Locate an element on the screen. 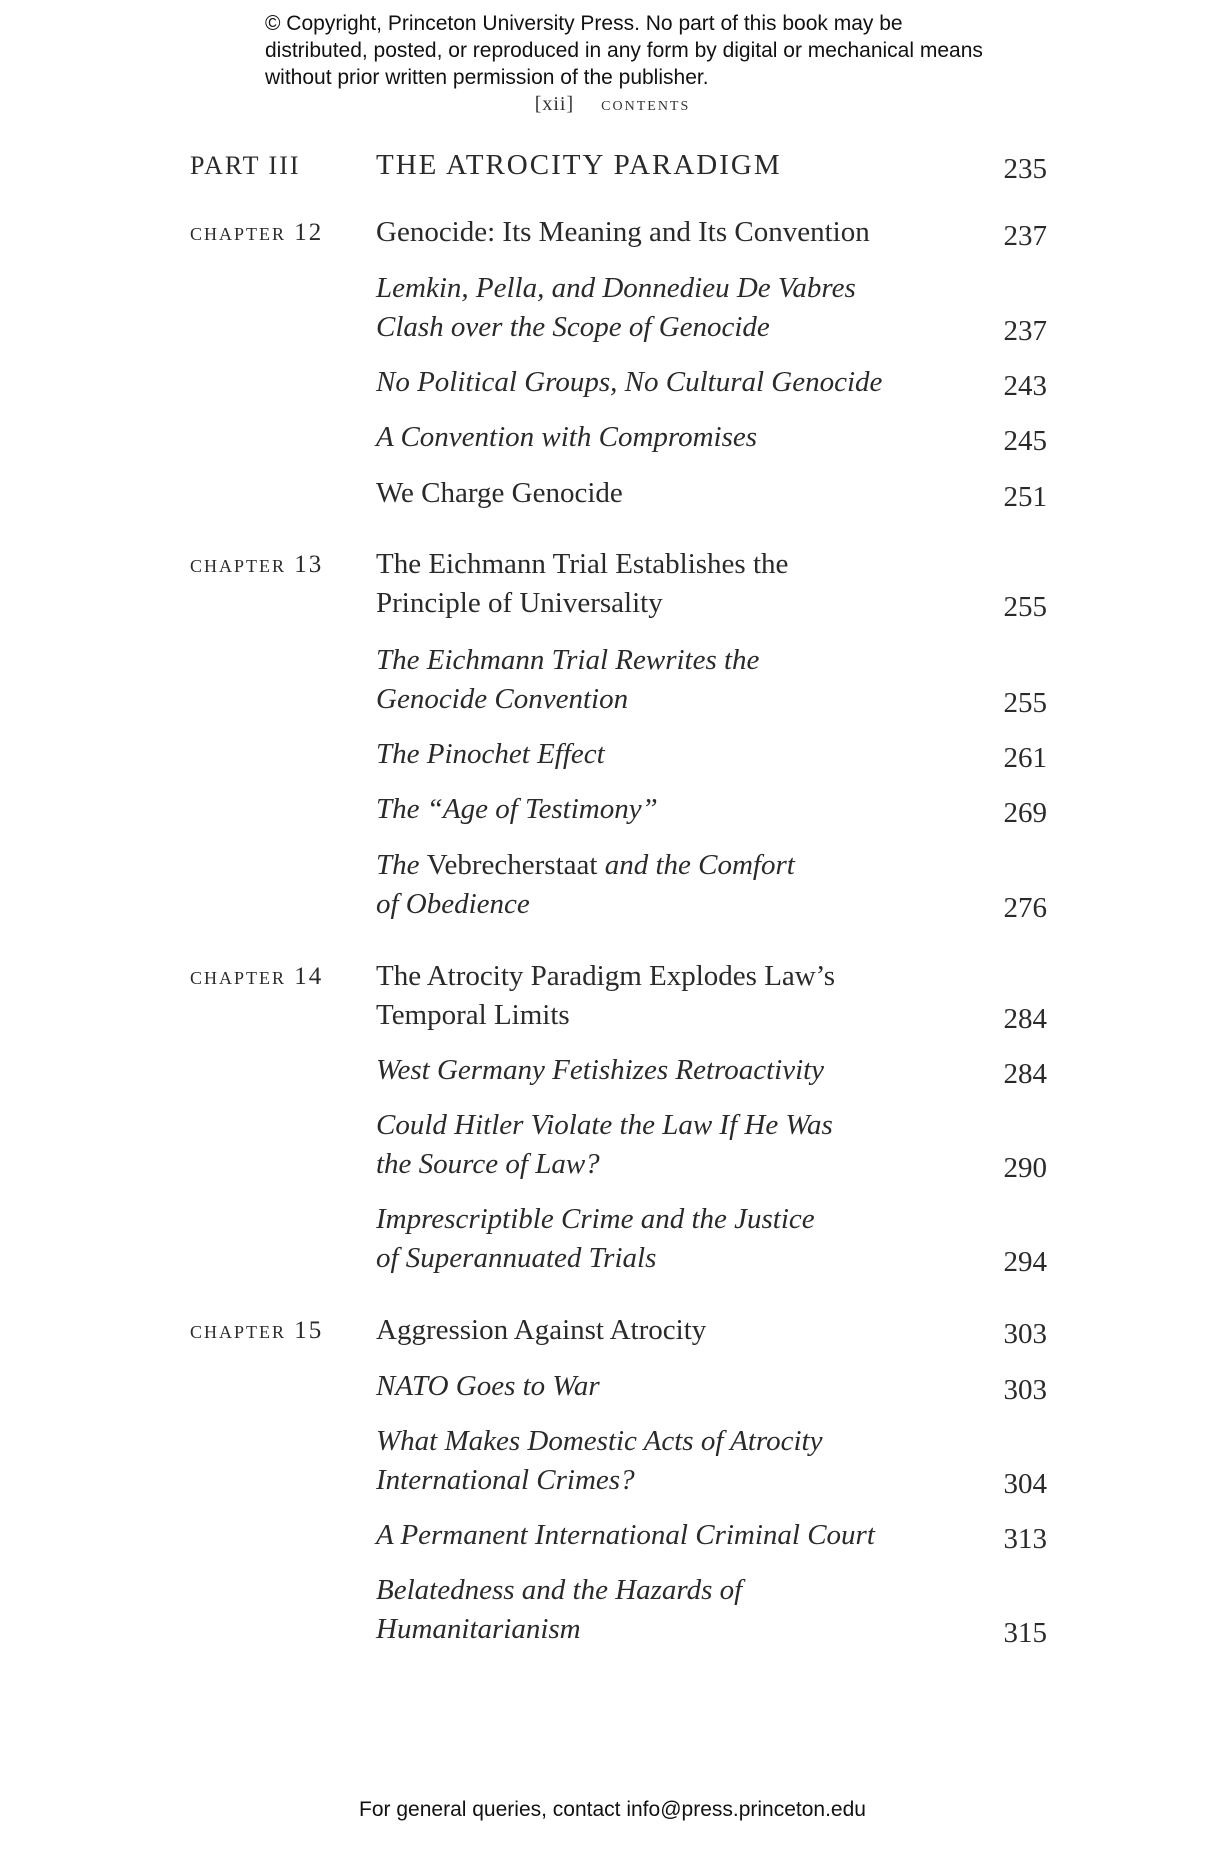 This screenshot has height=1850, width=1225. running-head: [xii] CONTENTS is located at coordinates (612, 104).